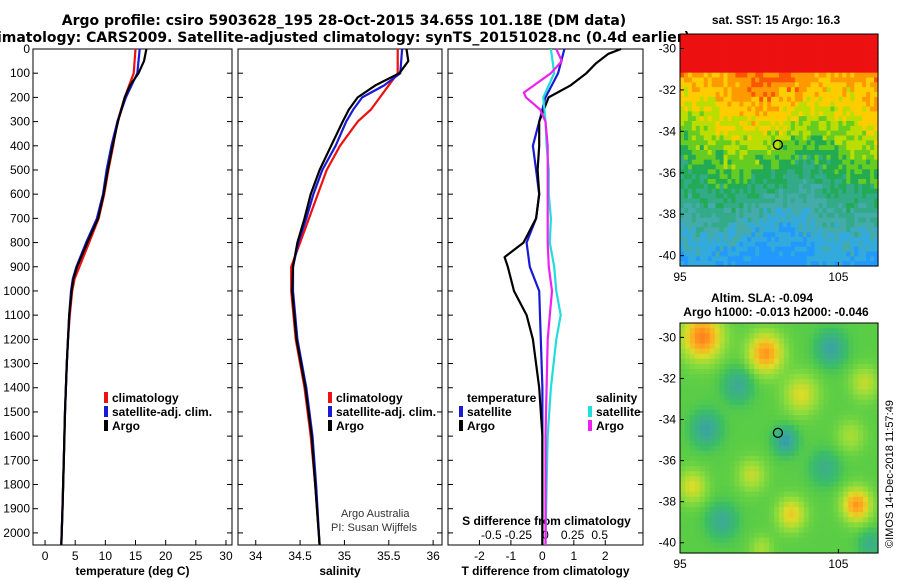  What do you see at coordinates (481, 426) in the screenshot?
I see `legend-t-argo: Argo` at bounding box center [481, 426].